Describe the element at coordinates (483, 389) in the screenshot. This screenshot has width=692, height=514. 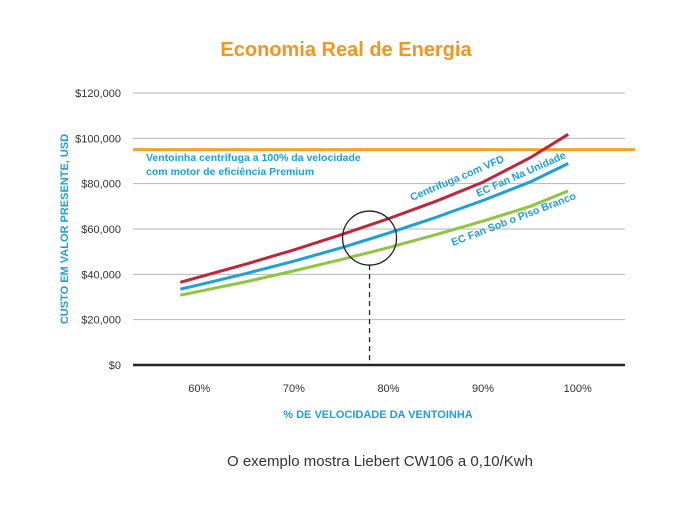
I see `x-tick-label: 90%` at that location.